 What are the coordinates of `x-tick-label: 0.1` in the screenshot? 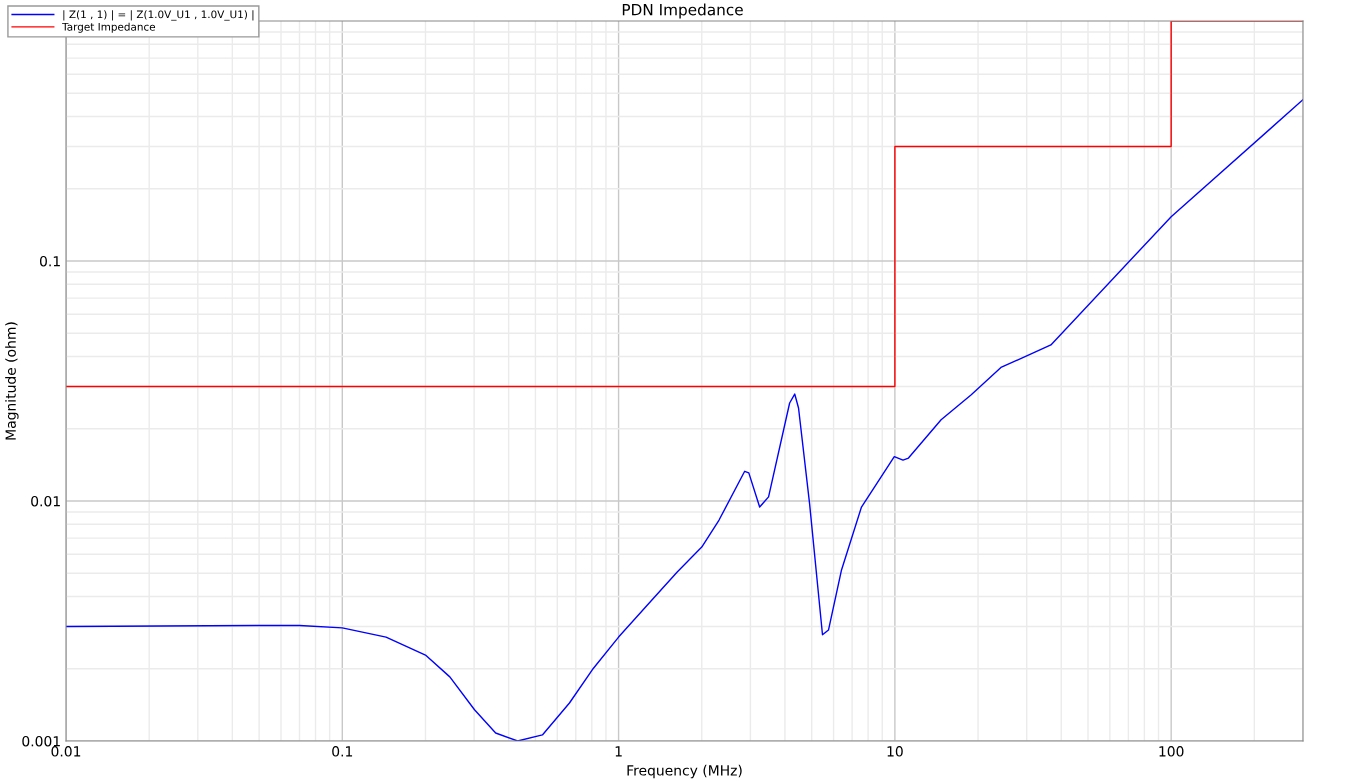 It's located at (342, 751).